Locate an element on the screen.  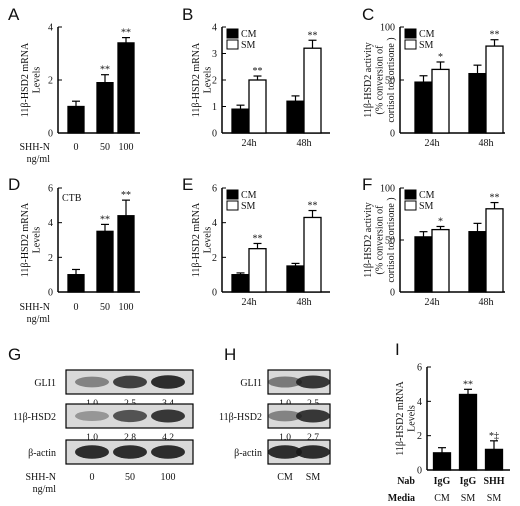
panel-g-lane-2: 100 is located at coordinates (168, 477).